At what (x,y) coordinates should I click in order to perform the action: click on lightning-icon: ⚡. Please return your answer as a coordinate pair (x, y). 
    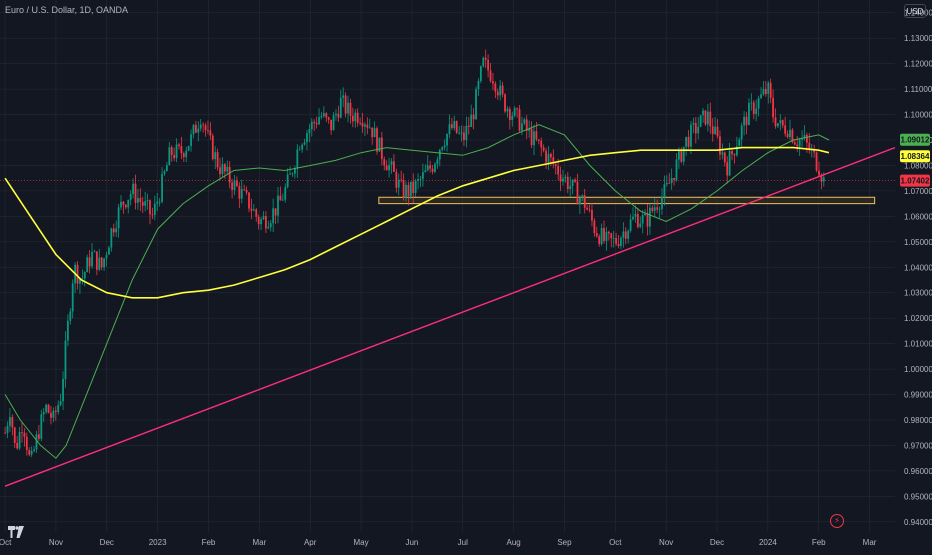
    Looking at the image, I should click on (837, 521).